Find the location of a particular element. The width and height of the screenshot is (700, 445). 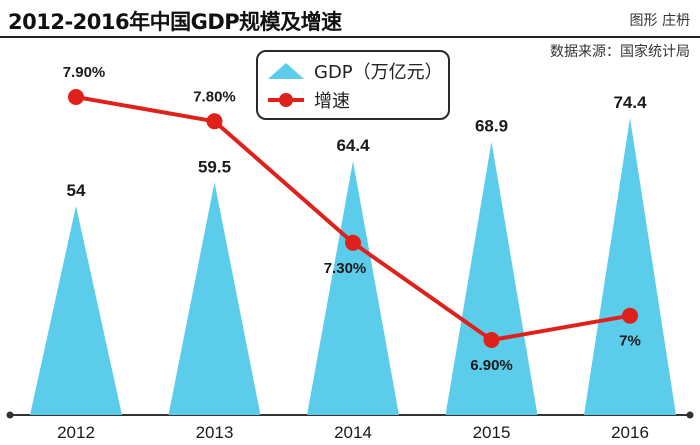

growth-rate-label-2014: 7.30% is located at coordinates (345, 268).